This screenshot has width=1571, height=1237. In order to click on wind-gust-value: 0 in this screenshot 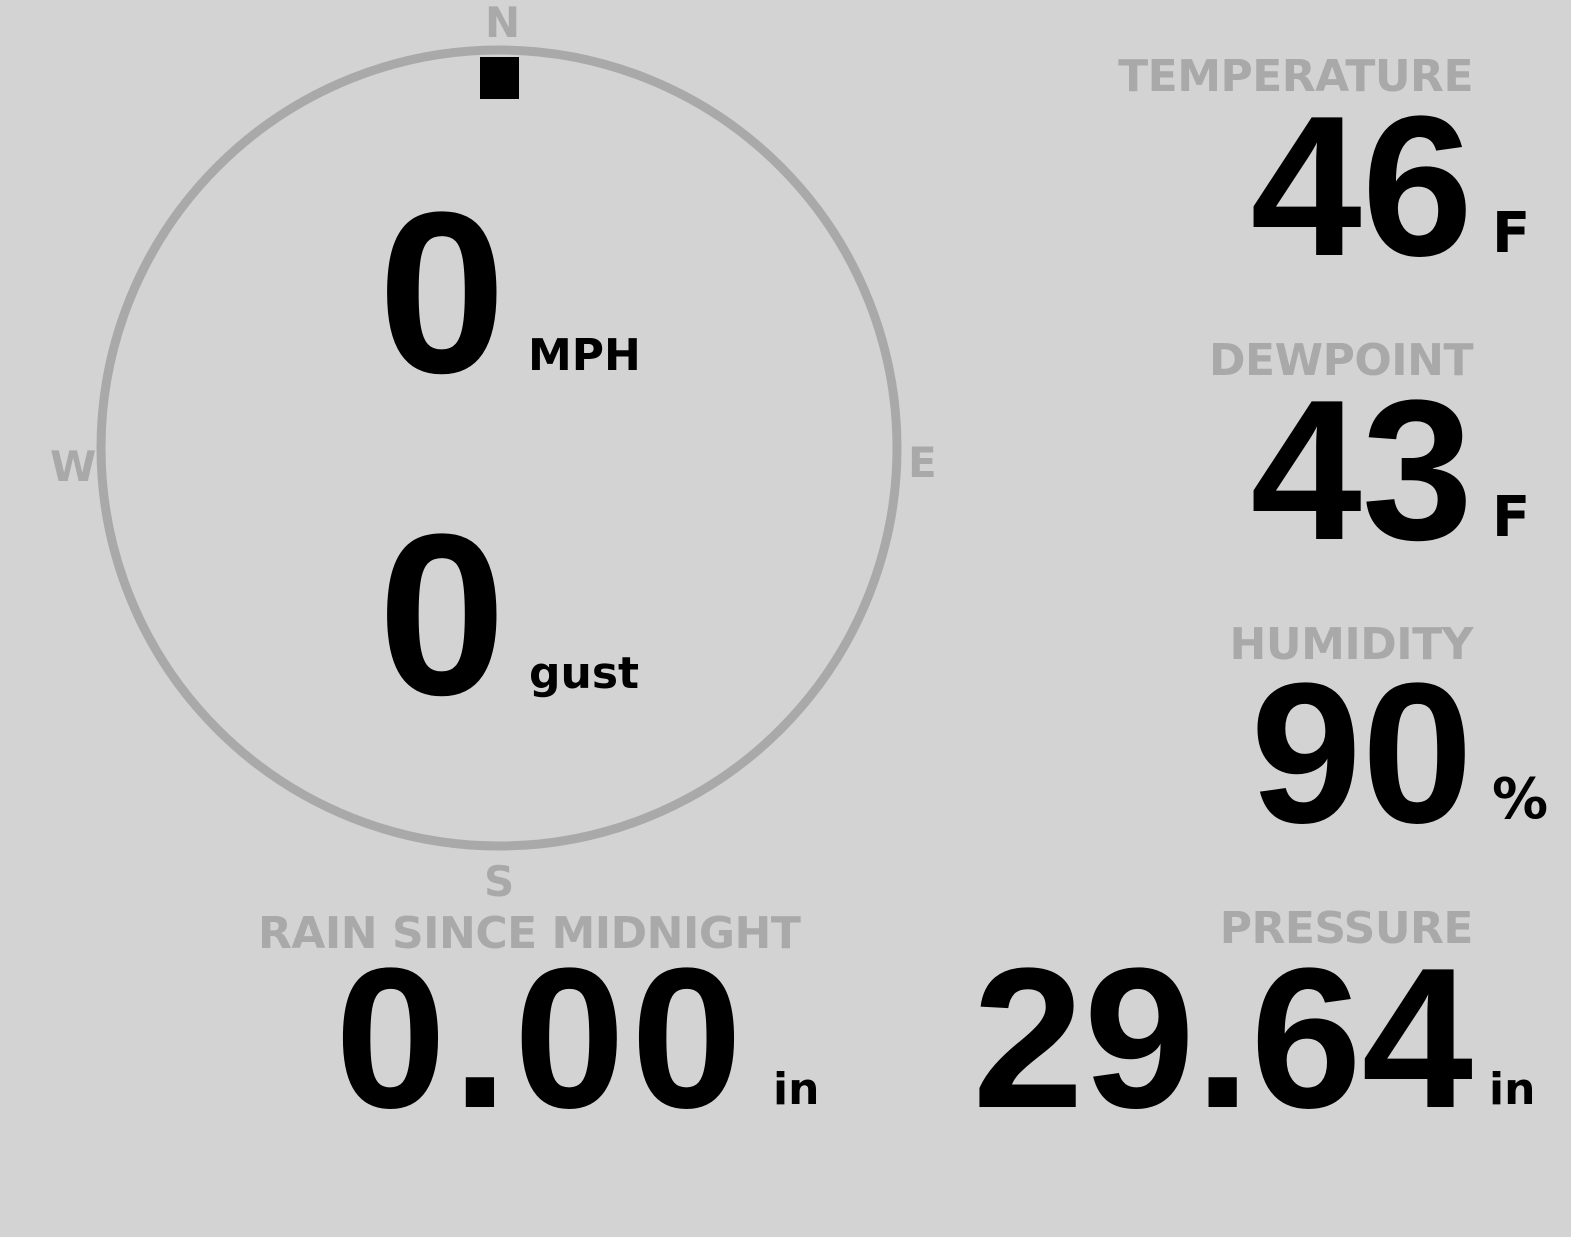, I will do `click(442, 614)`.